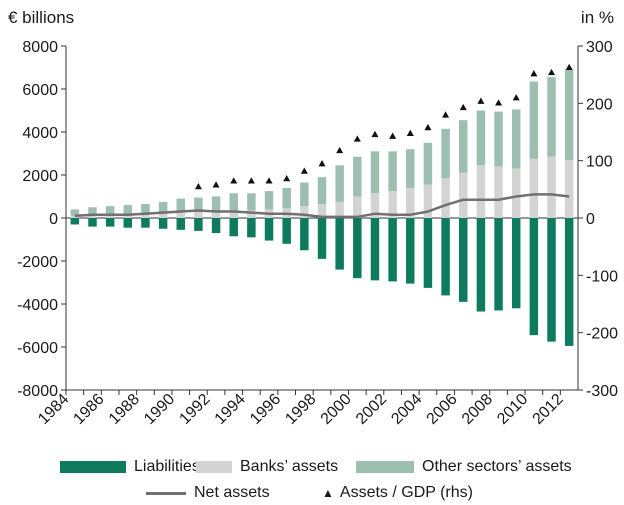 The image size is (624, 505). I want to click on left-tick-label: 8000, so click(40, 47).